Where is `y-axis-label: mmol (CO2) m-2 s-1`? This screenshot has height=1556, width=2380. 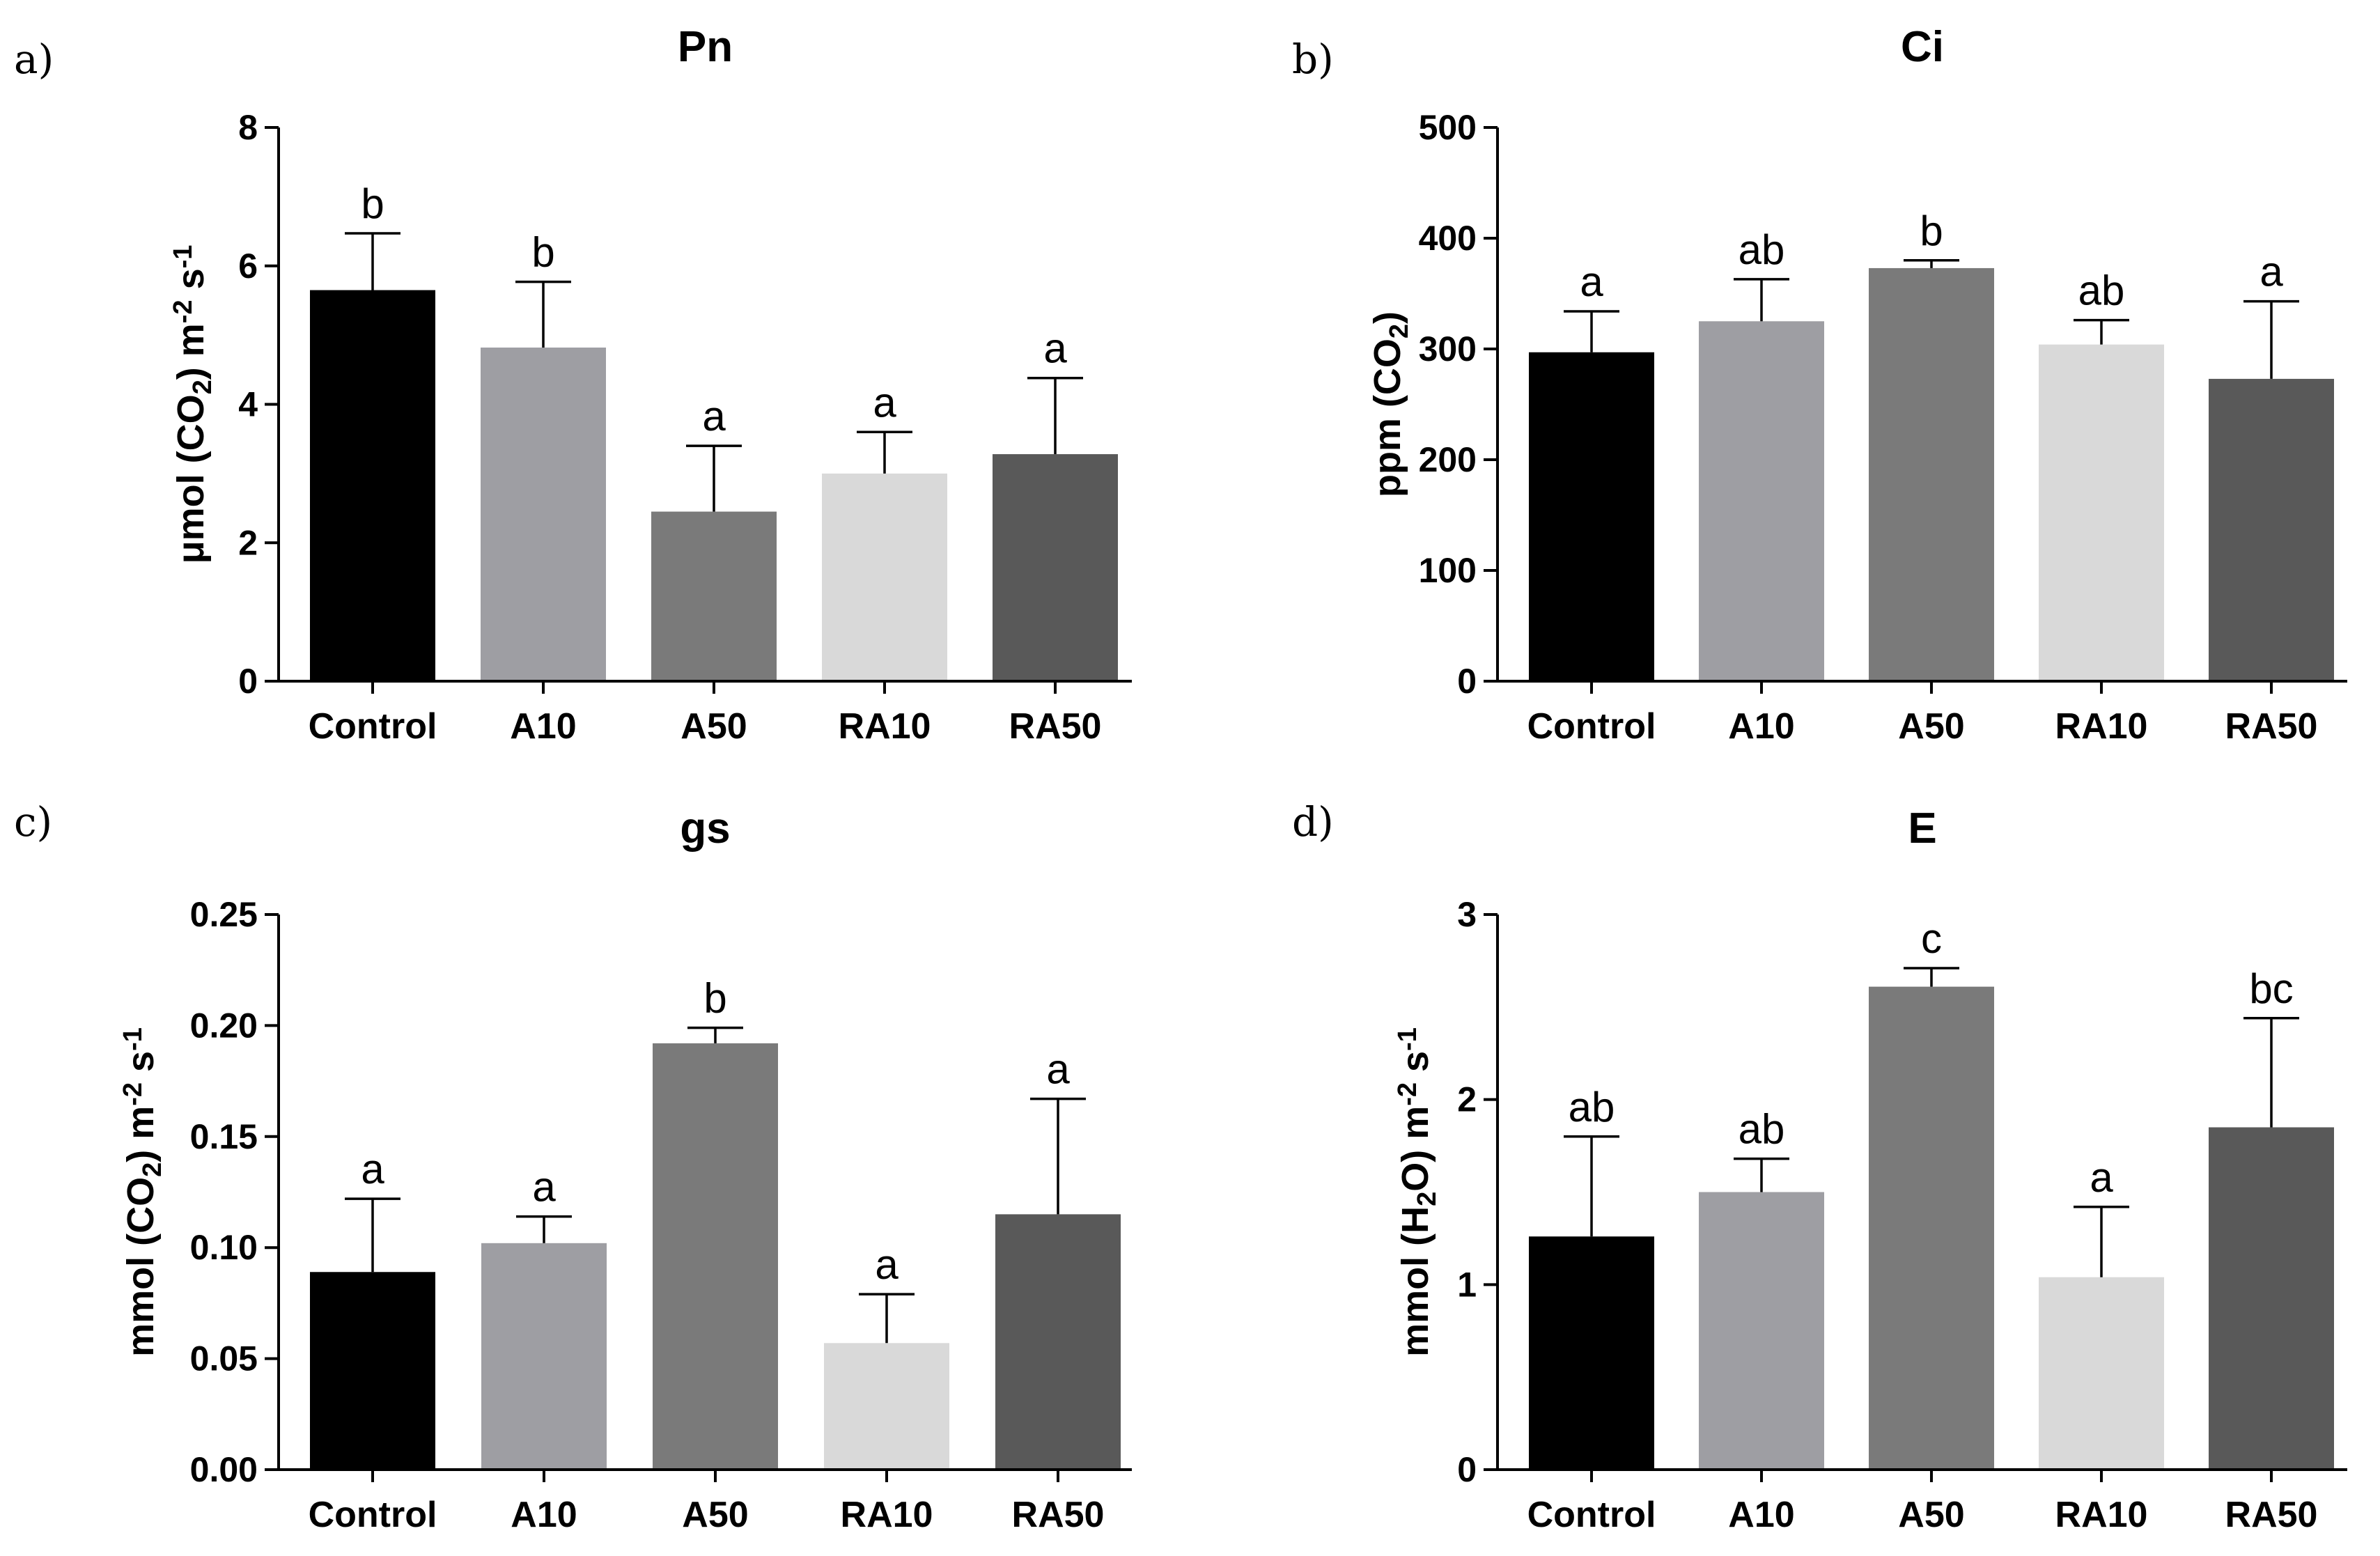
y-axis-label: mmol (CO2) m-2 s-1 is located at coordinates (143, 1192).